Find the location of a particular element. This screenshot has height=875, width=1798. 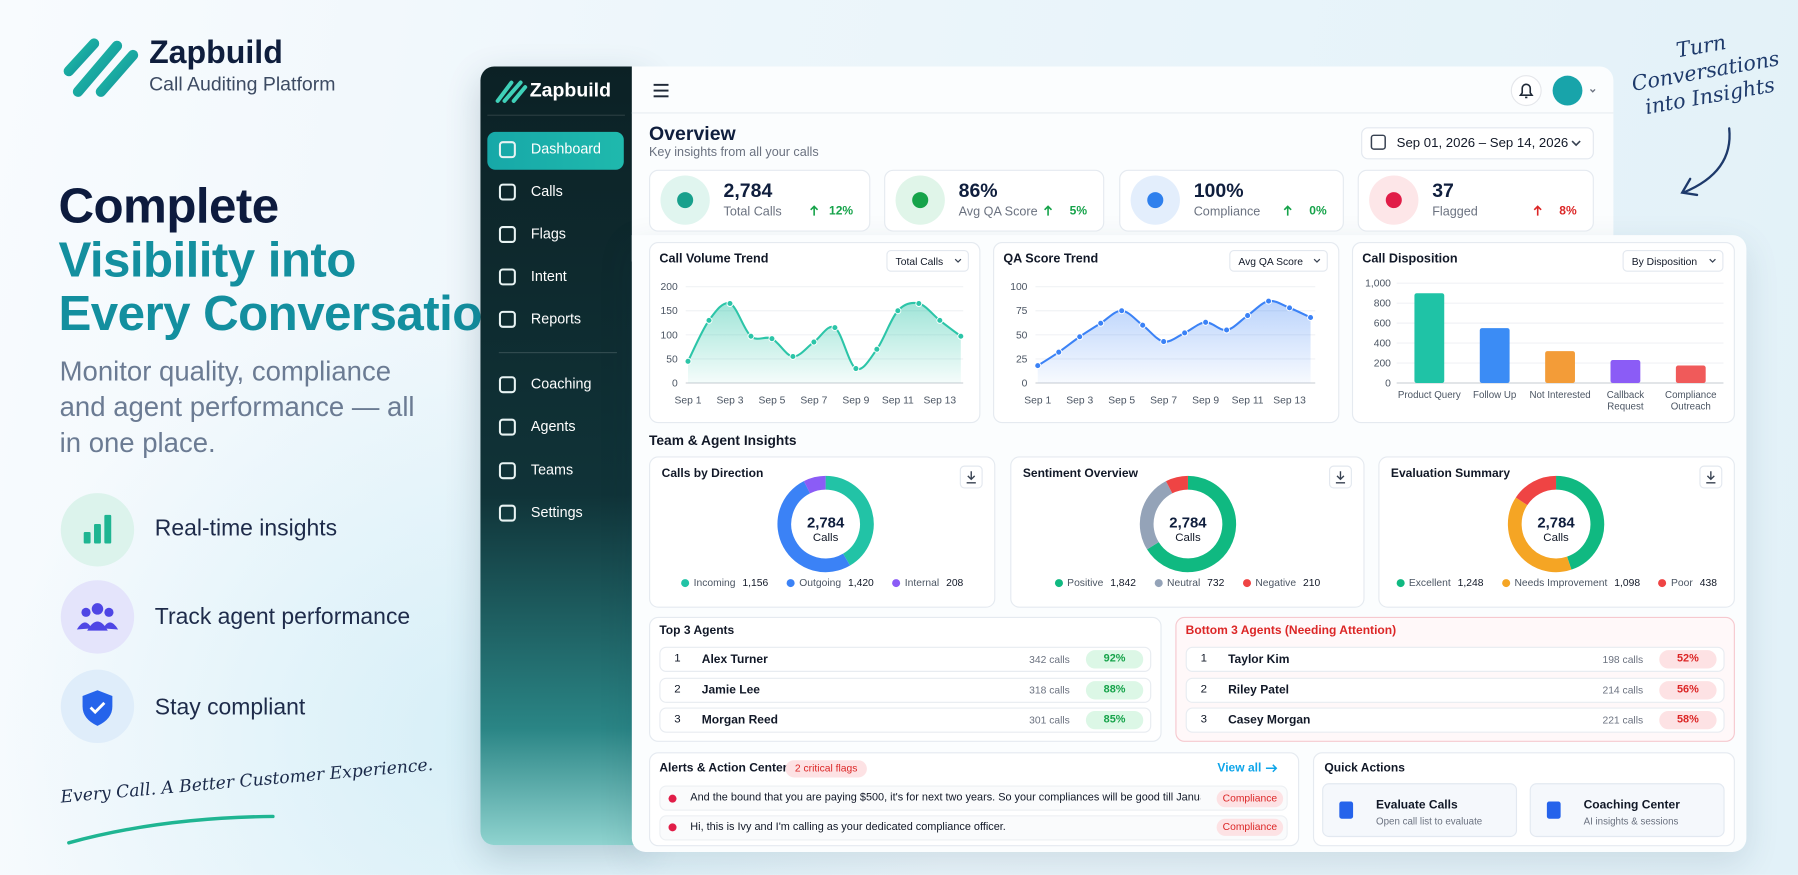

legend-value: 438 is located at coordinates (1708, 582).